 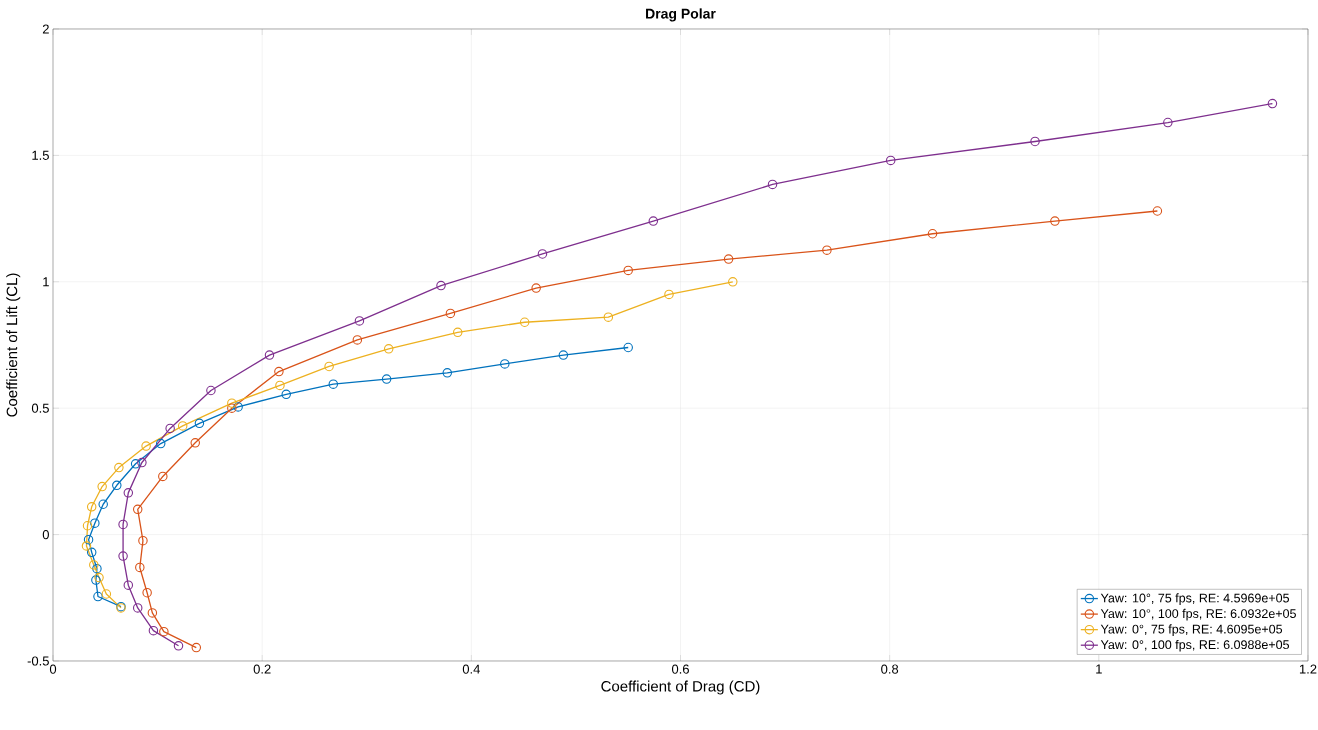 What do you see at coordinates (1191, 630) in the screenshot?
I see `legend-label: Yaw: 0°, 75 fps, RE: 4.6095e+05` at bounding box center [1191, 630].